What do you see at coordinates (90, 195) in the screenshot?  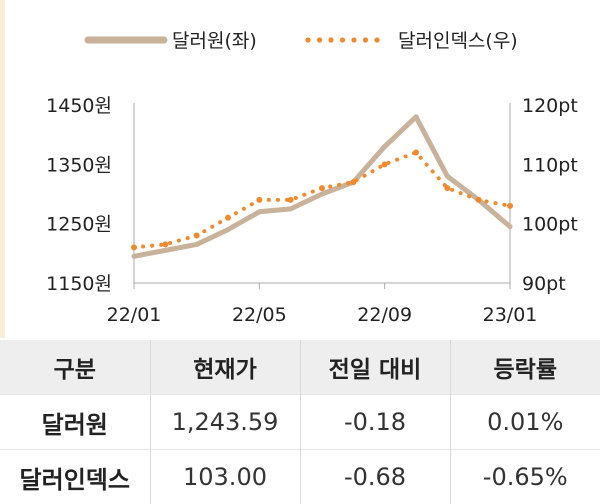 I see `left-axis: 1450원 1350원 1250원 1150원` at bounding box center [90, 195].